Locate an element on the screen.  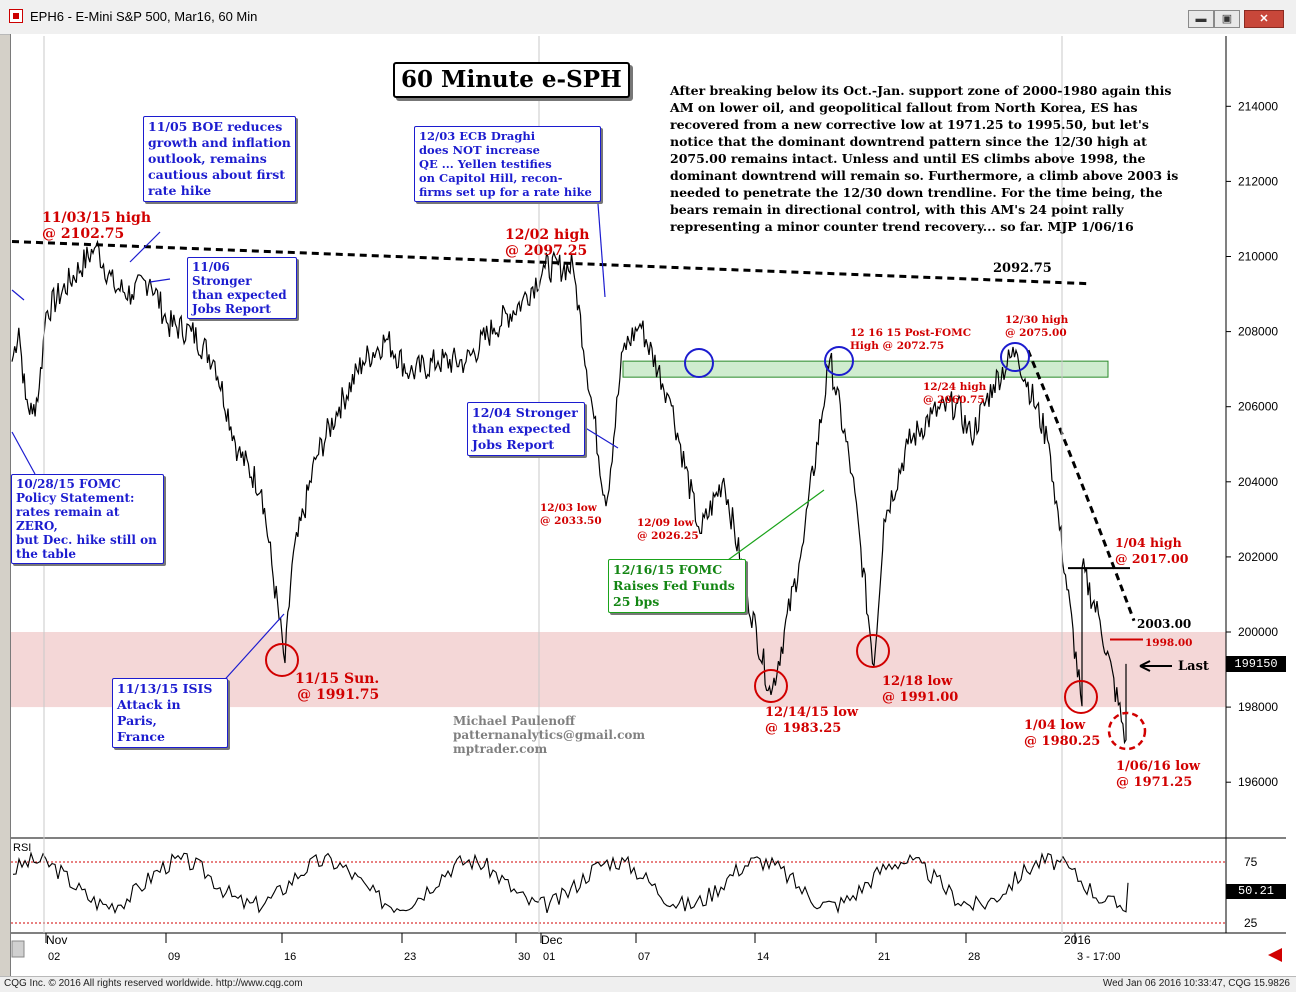
scroll-right-arrow-icon is located at coordinates (1275, 955).